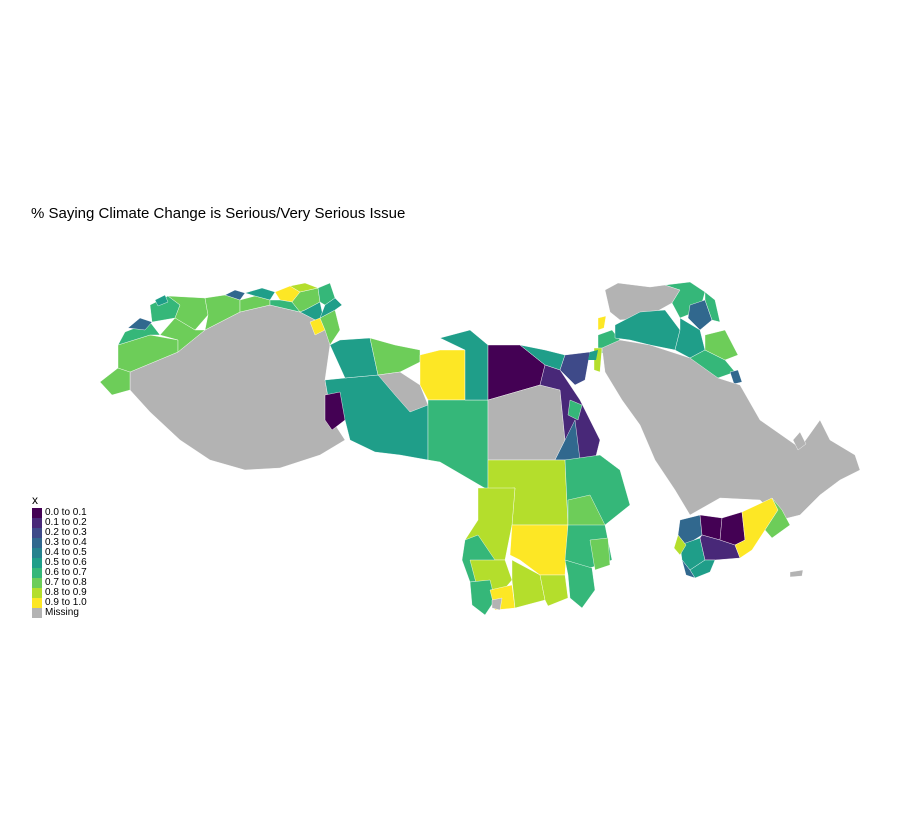 This screenshot has height=831, width=900. I want to click on egypt-region, so click(544, 402).